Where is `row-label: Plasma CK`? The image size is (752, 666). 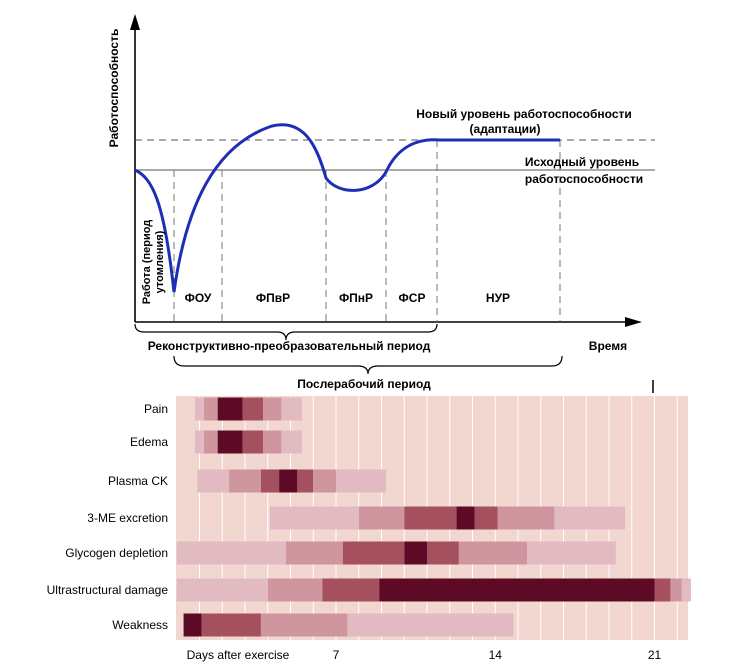
row-label: Plasma CK is located at coordinates (138, 481).